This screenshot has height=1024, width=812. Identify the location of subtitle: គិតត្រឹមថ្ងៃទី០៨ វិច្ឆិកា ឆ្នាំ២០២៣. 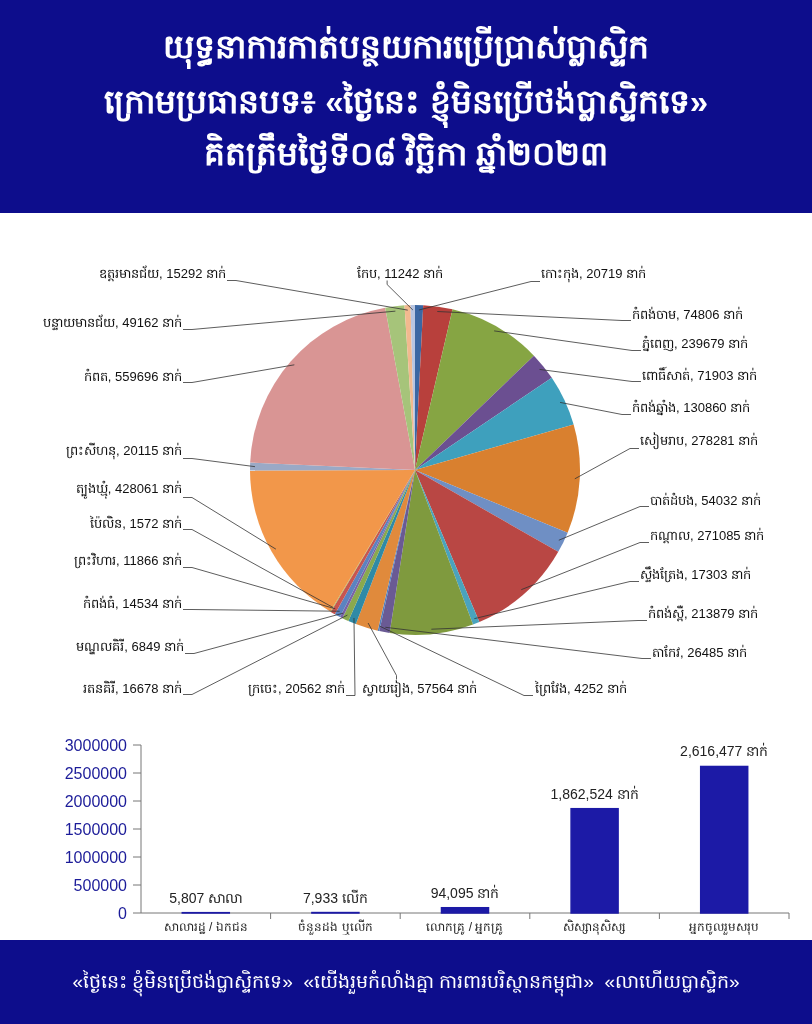
(406, 154).